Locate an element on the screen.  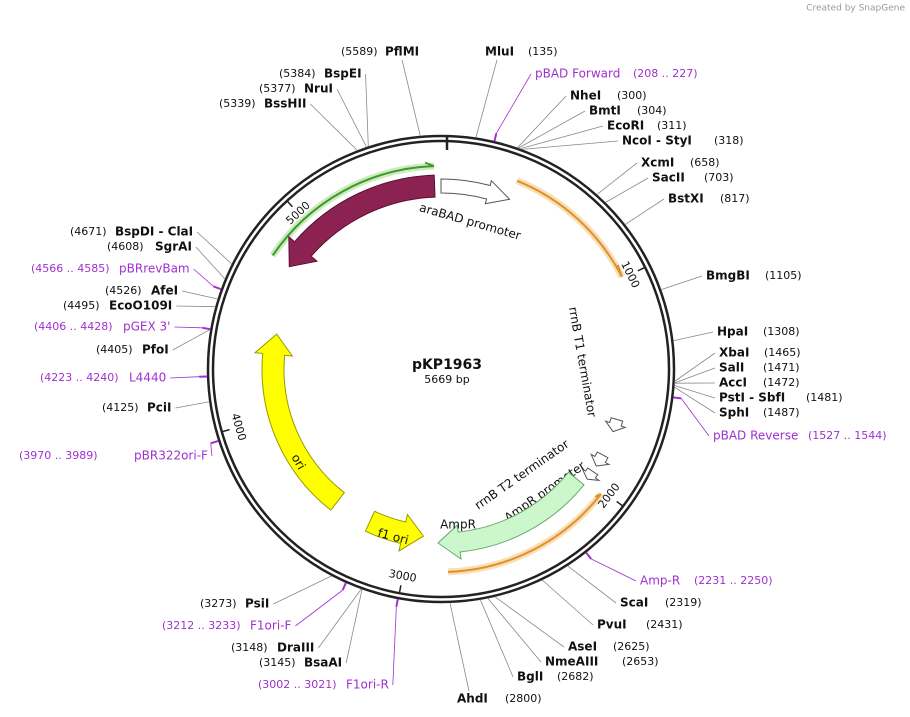
site-position: (1487) is located at coordinates (781, 412).